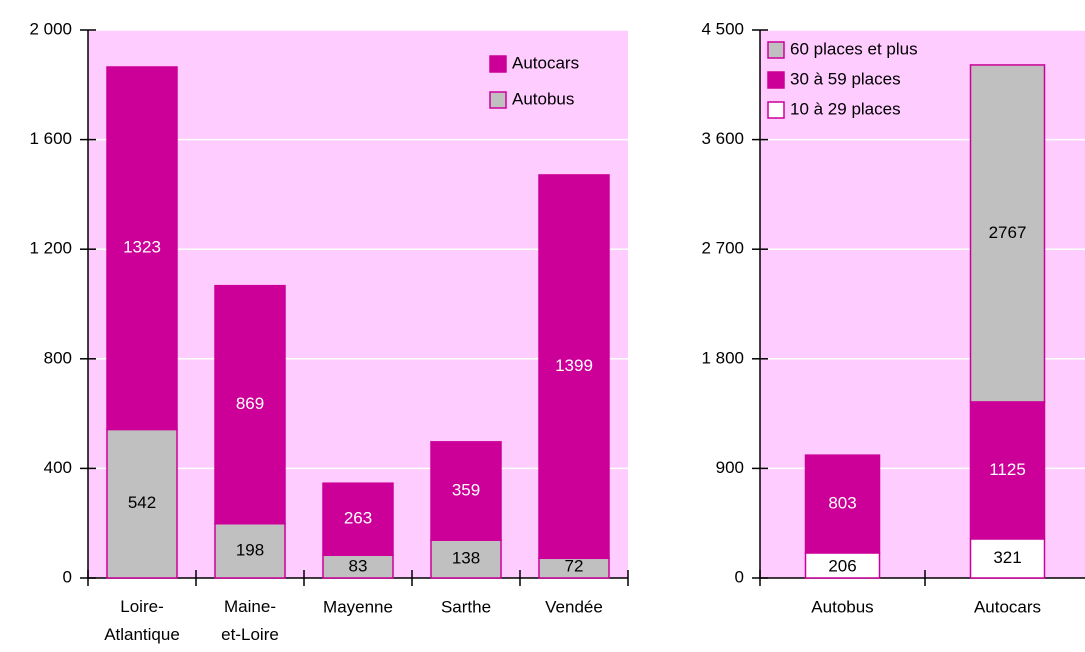 The height and width of the screenshot is (652, 1085). I want to click on y-tick-label: 900, so click(730, 467).